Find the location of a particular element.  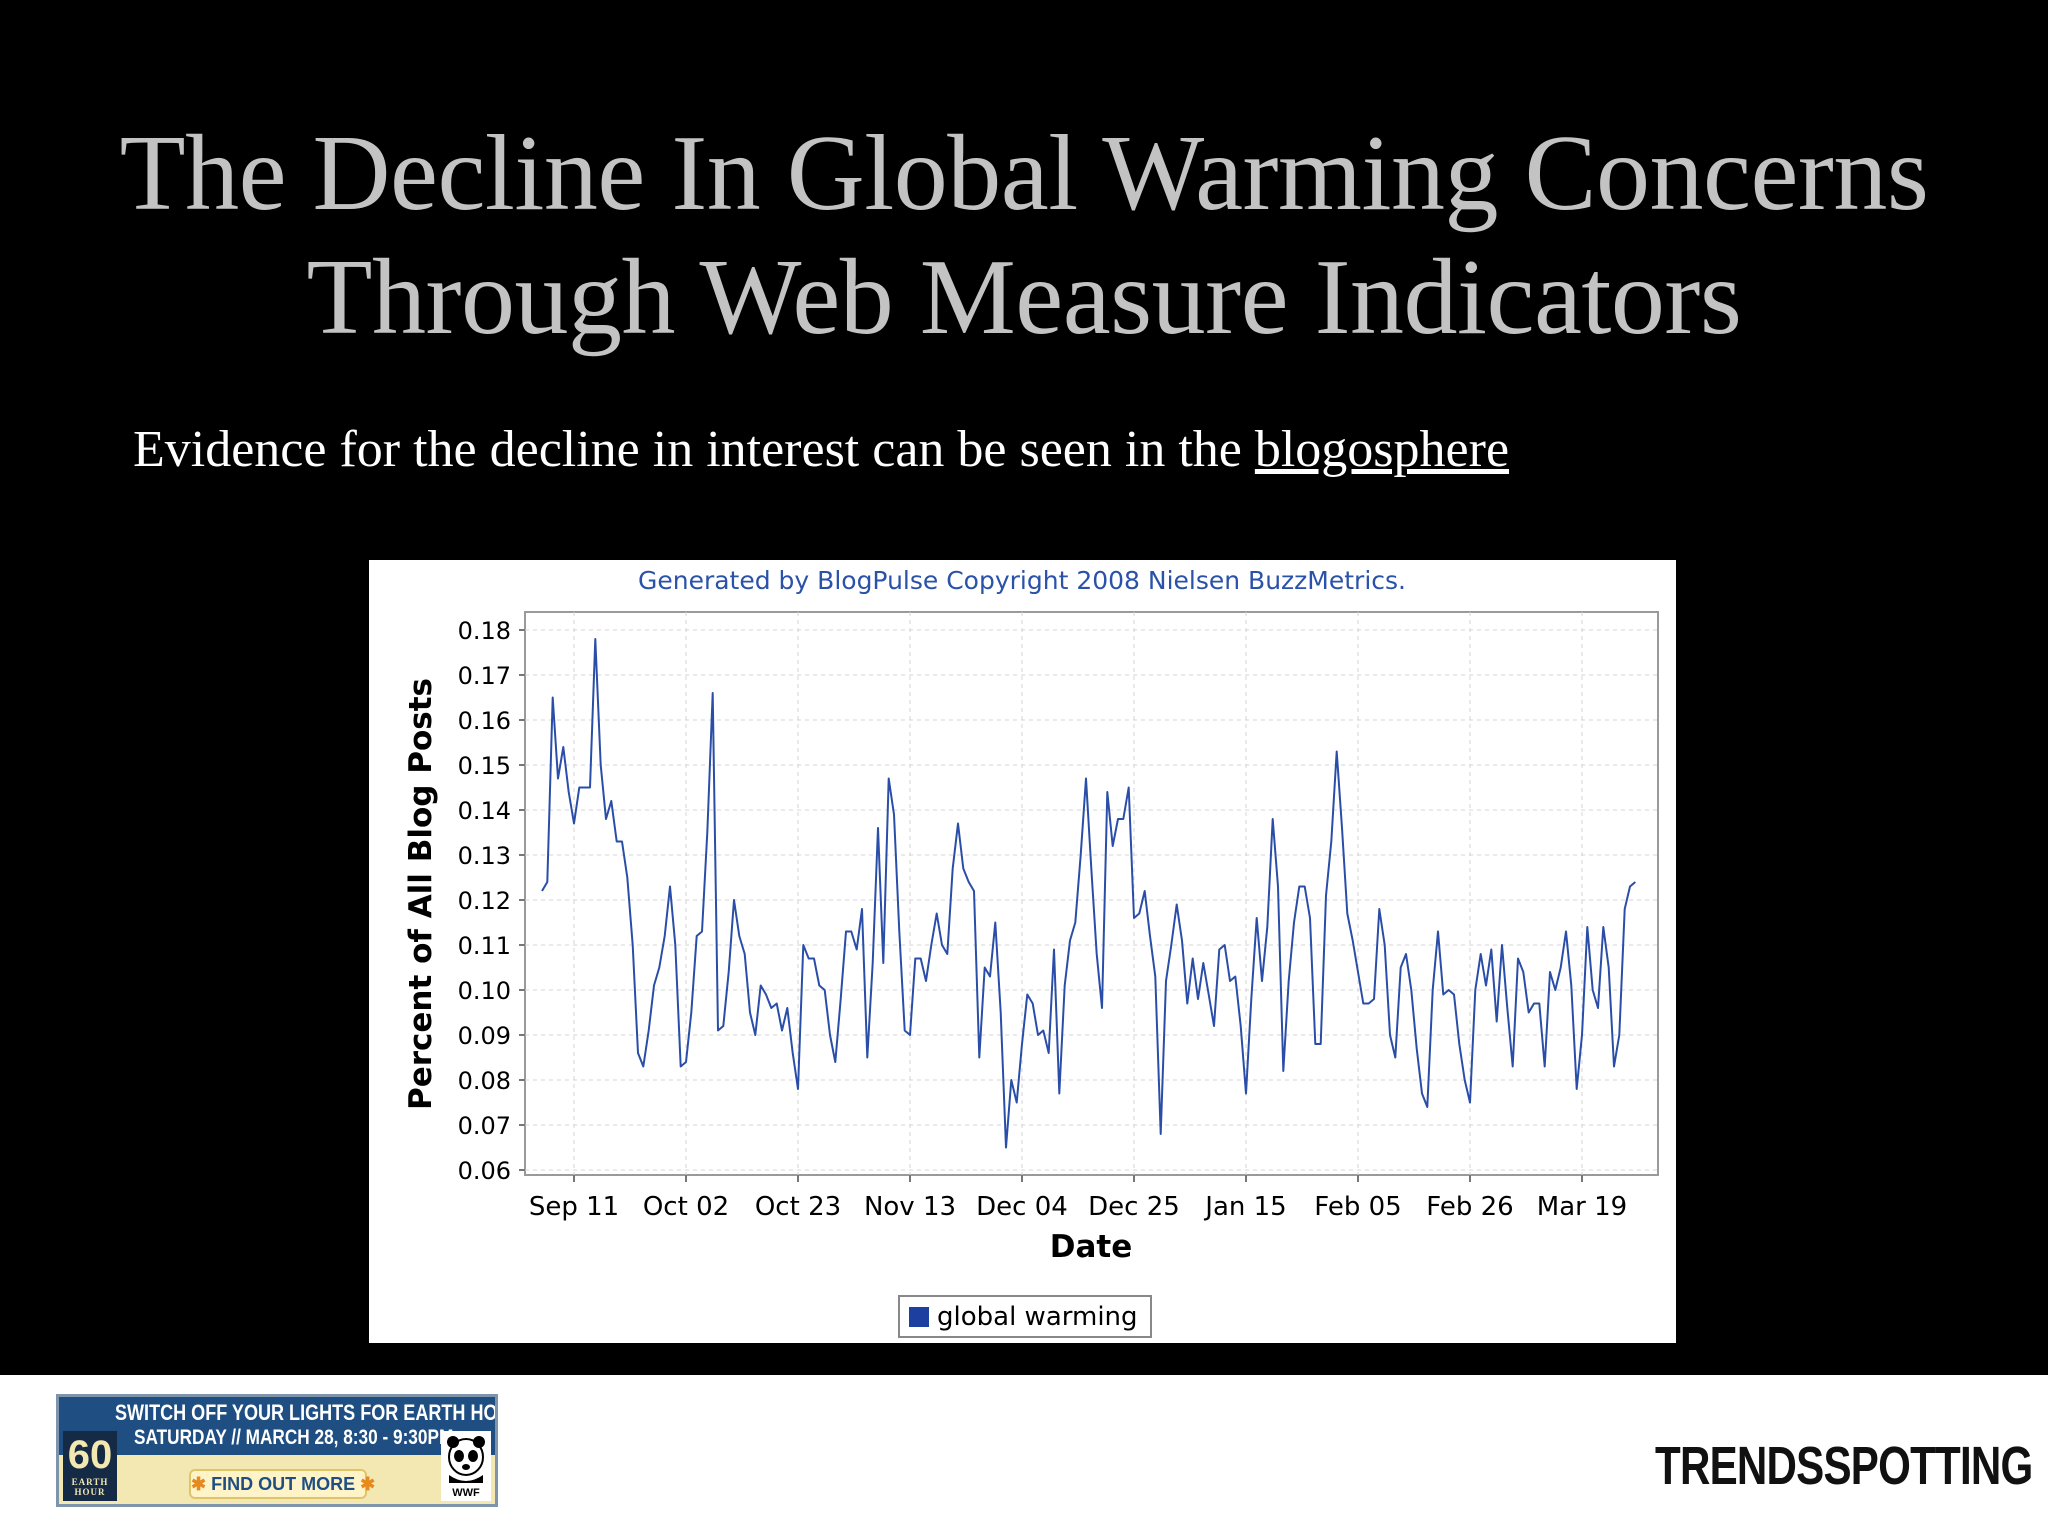

x-tick-label: Mar 19 is located at coordinates (1582, 1207).